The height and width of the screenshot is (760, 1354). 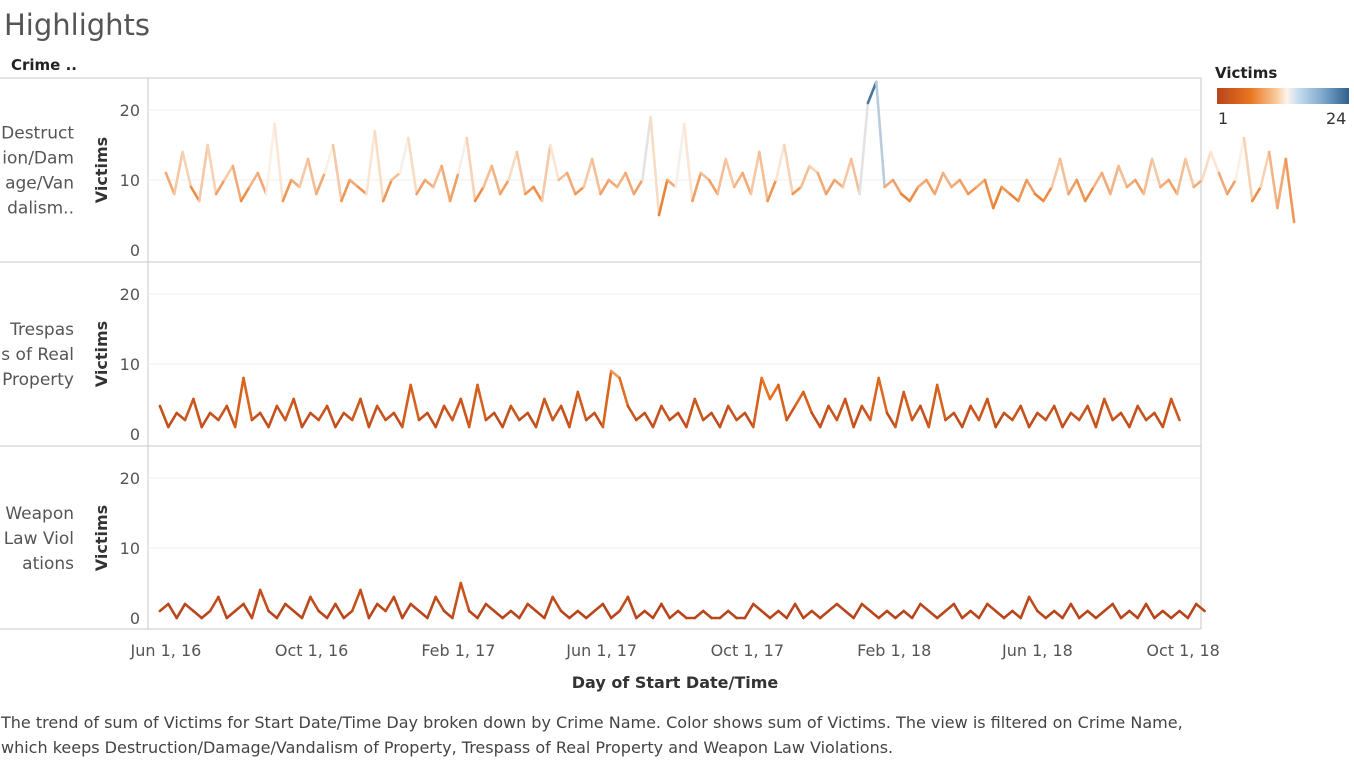 I want to click on row-label-line: s of Real, so click(x=37, y=355).